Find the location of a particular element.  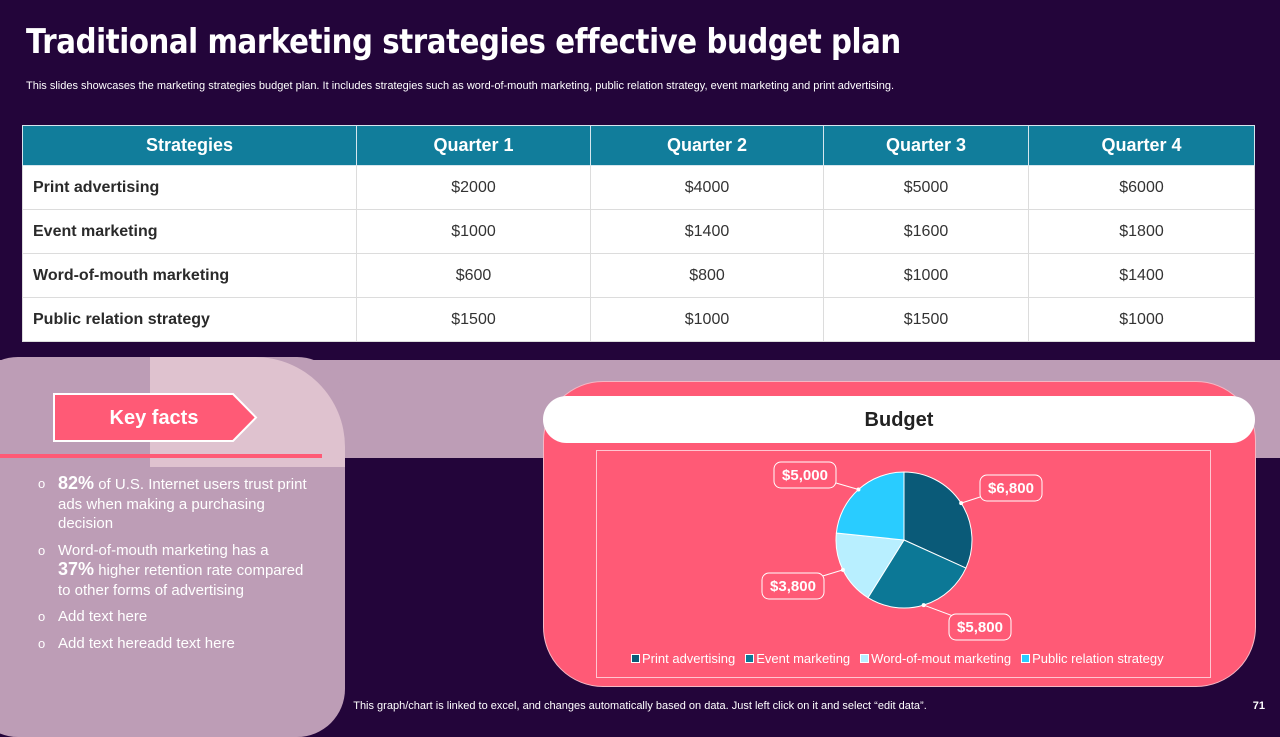

table-header-cell: Quarter 1 is located at coordinates (473, 145).